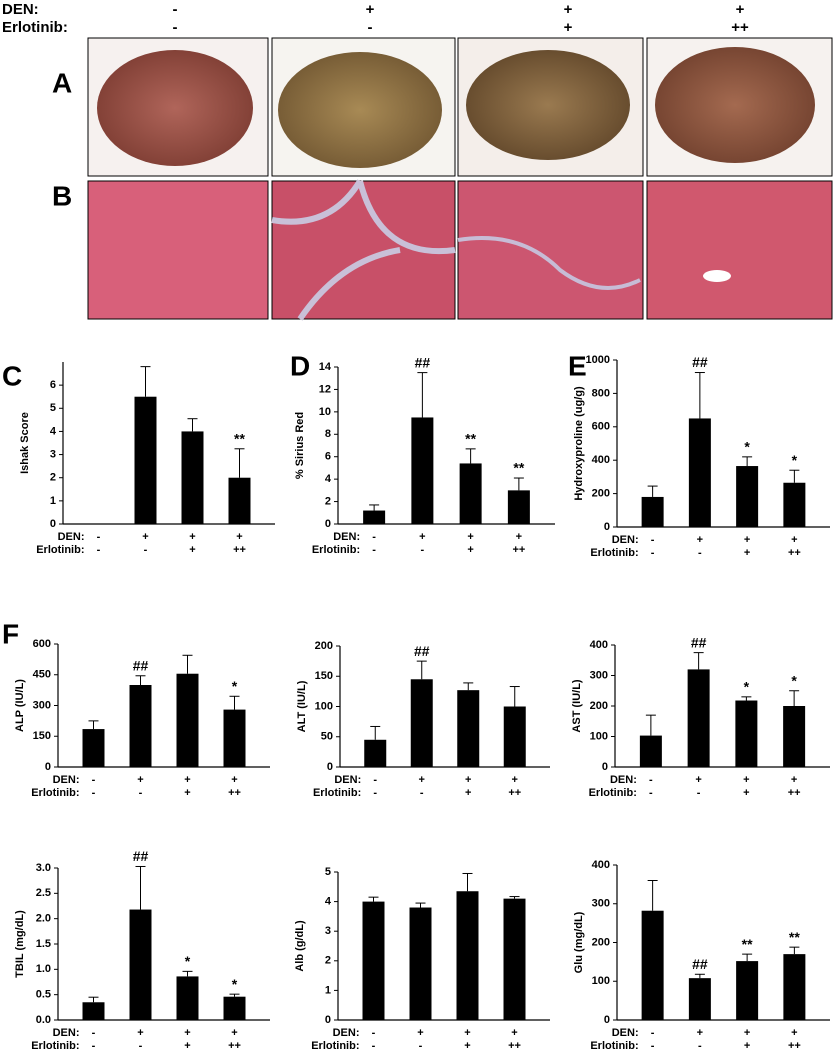  I want to click on panel-label: D, so click(300, 365).